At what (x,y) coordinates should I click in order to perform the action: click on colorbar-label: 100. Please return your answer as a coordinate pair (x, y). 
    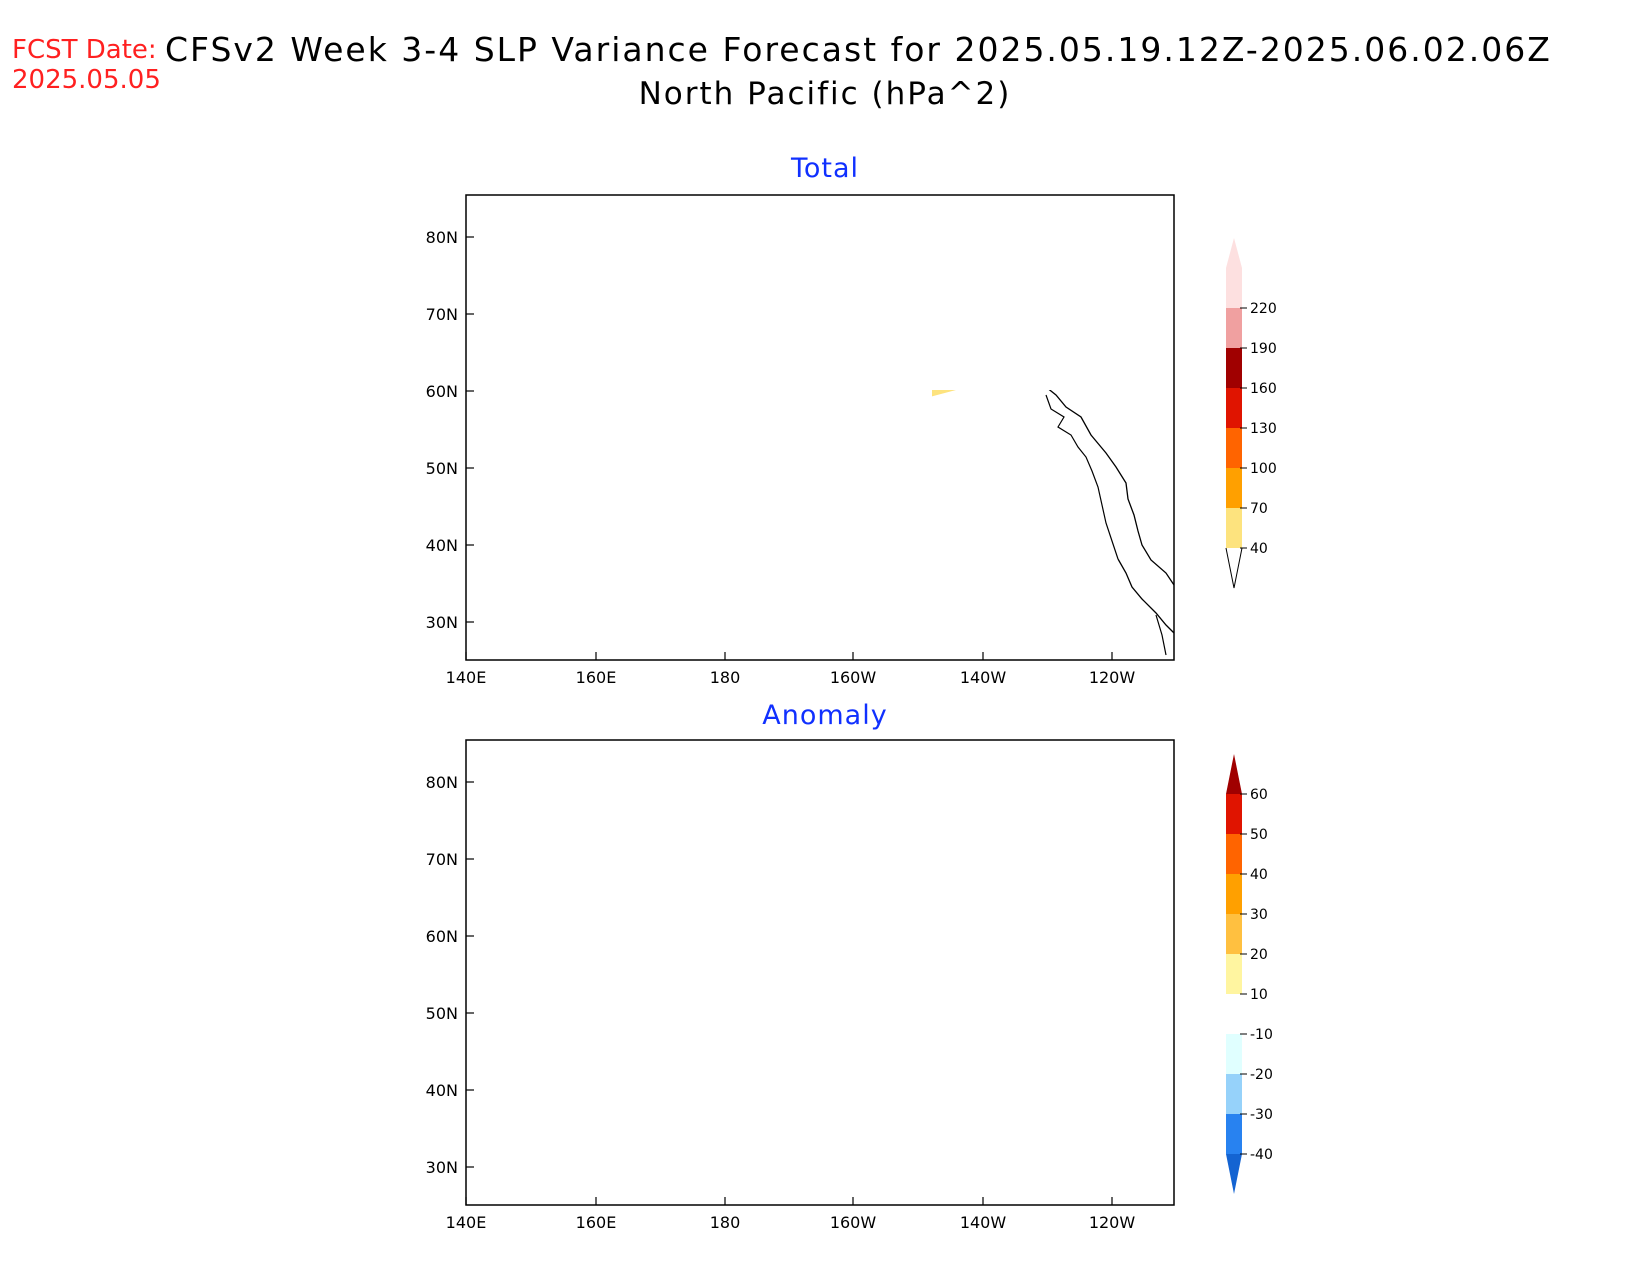
    Looking at the image, I should click on (1263, 469).